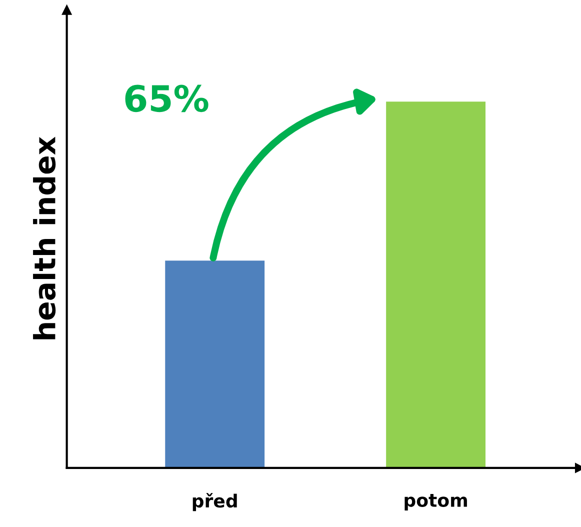 The image size is (581, 527). Describe the element at coordinates (435, 502) in the screenshot. I see `x-tick-label: potom` at that location.